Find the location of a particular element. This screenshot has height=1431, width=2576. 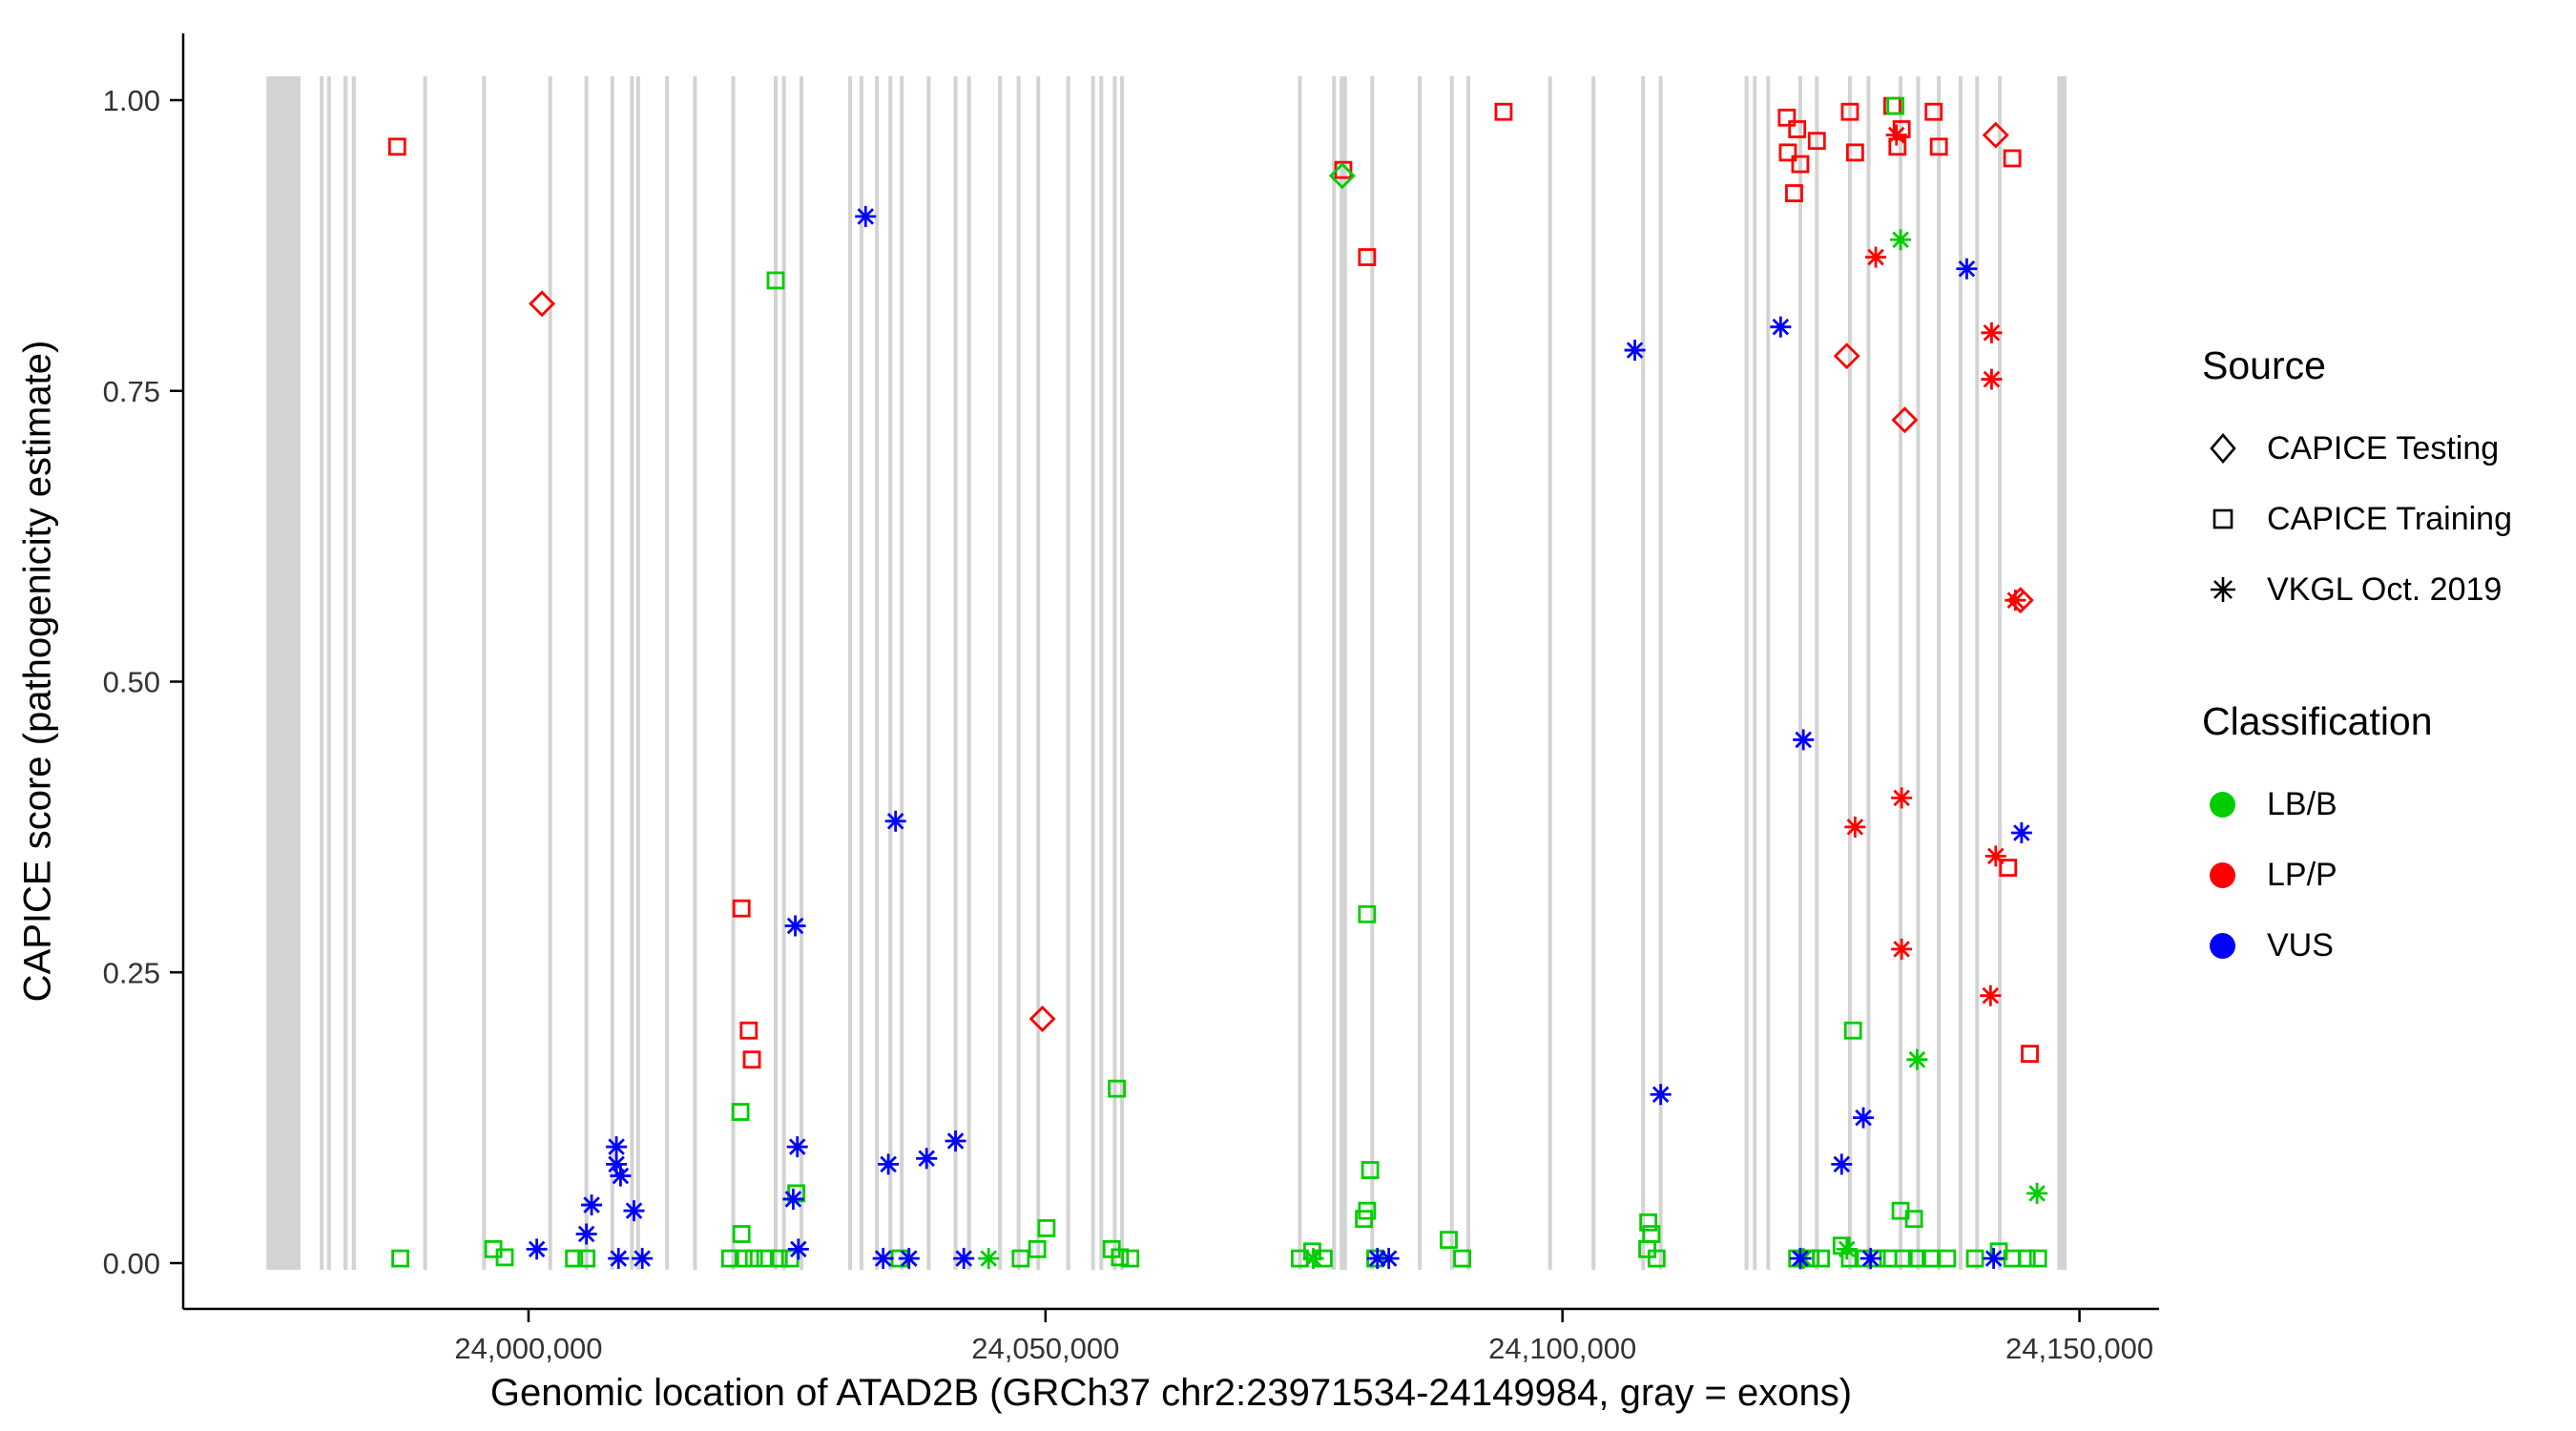

legend-item-capice-testing: CAPICE Testing is located at coordinates (2389, 448).